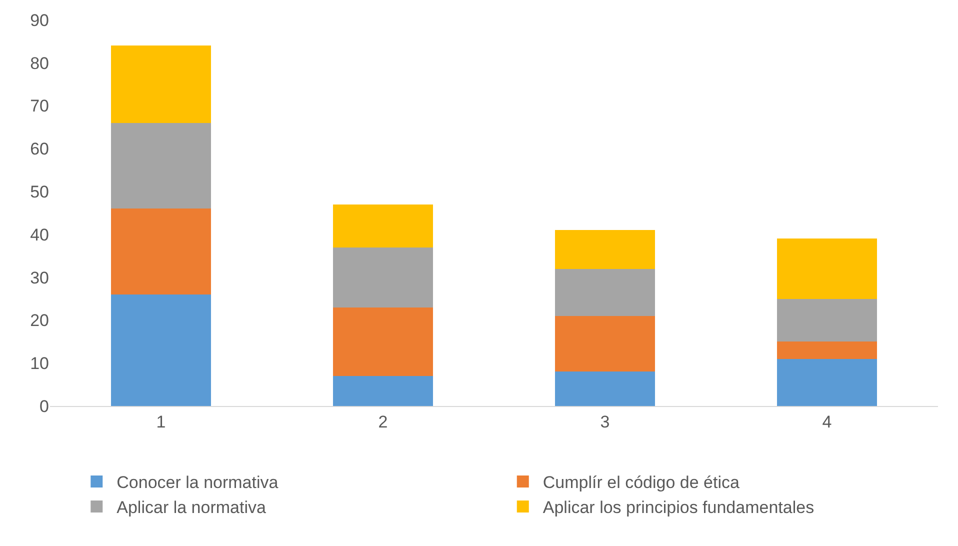 This screenshot has width=958, height=546. Describe the element at coordinates (39, 20) in the screenshot. I see `y-tick-label: 90` at that location.